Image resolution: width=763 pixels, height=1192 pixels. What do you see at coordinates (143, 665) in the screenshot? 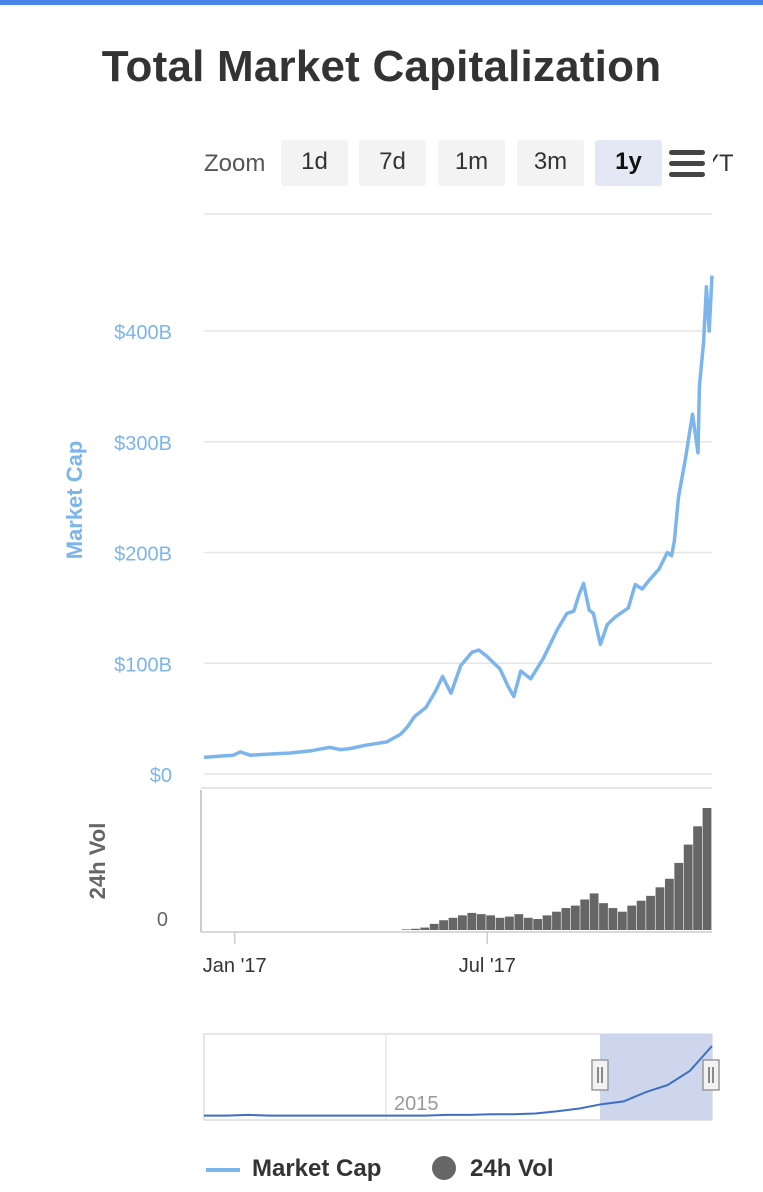
I see `y-tick-label: $100B` at bounding box center [143, 665].